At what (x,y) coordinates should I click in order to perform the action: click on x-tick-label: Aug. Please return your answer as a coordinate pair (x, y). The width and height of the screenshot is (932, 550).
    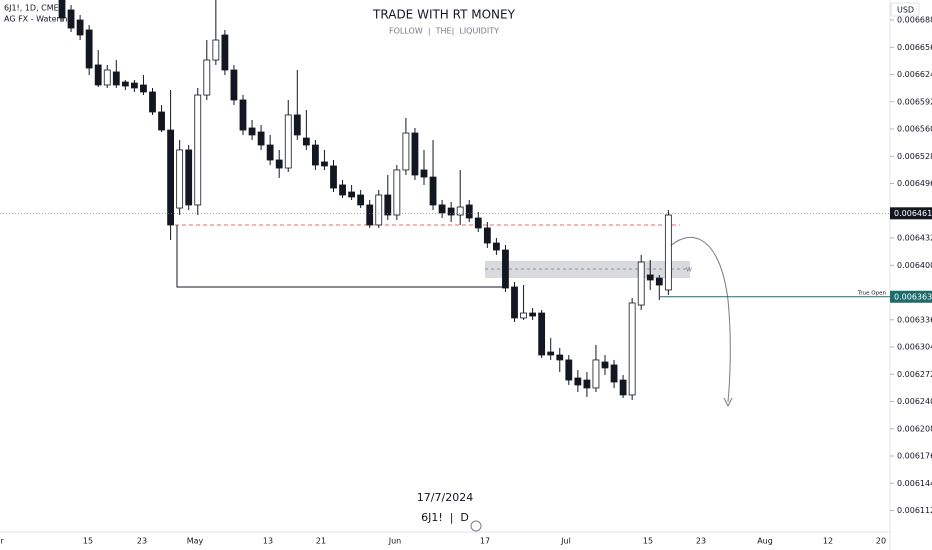
    Looking at the image, I should click on (765, 541).